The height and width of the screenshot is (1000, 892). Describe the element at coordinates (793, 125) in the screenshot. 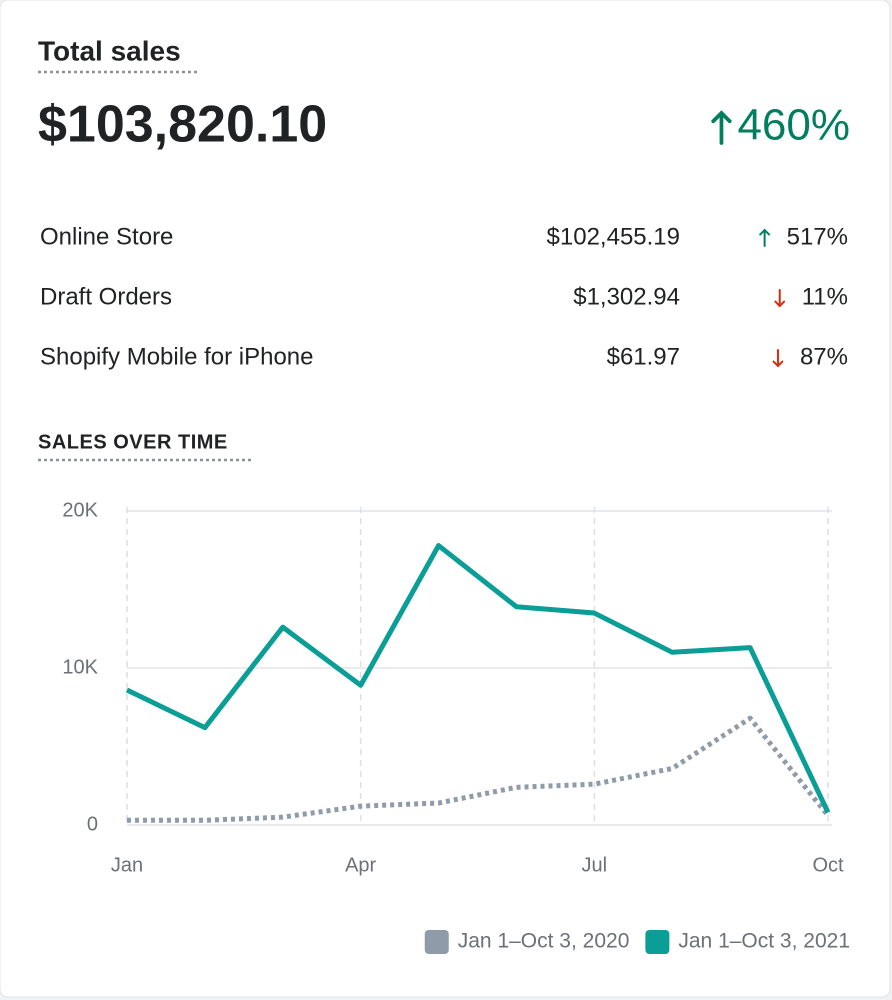

I see `total-change: 460%` at that location.